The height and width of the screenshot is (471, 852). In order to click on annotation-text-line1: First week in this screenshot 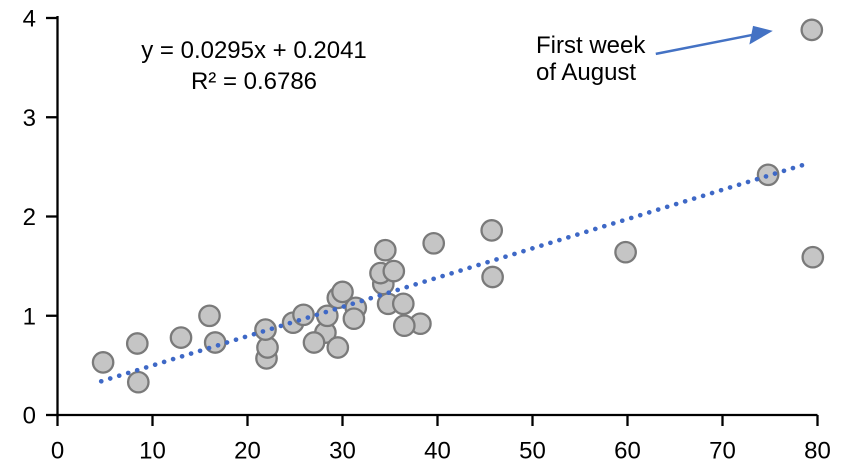, I will do `click(591, 45)`.